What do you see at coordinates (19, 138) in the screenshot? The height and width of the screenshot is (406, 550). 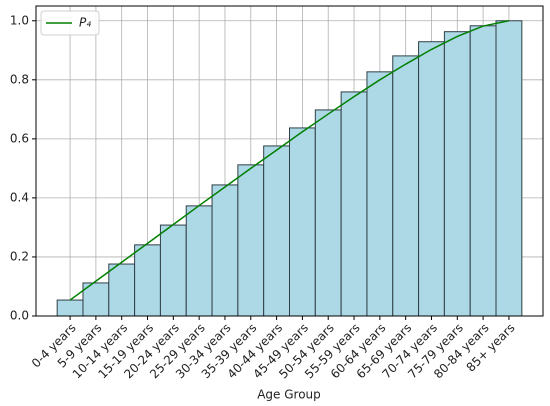 I see `y-tick-label: 0.6` at bounding box center [19, 138].